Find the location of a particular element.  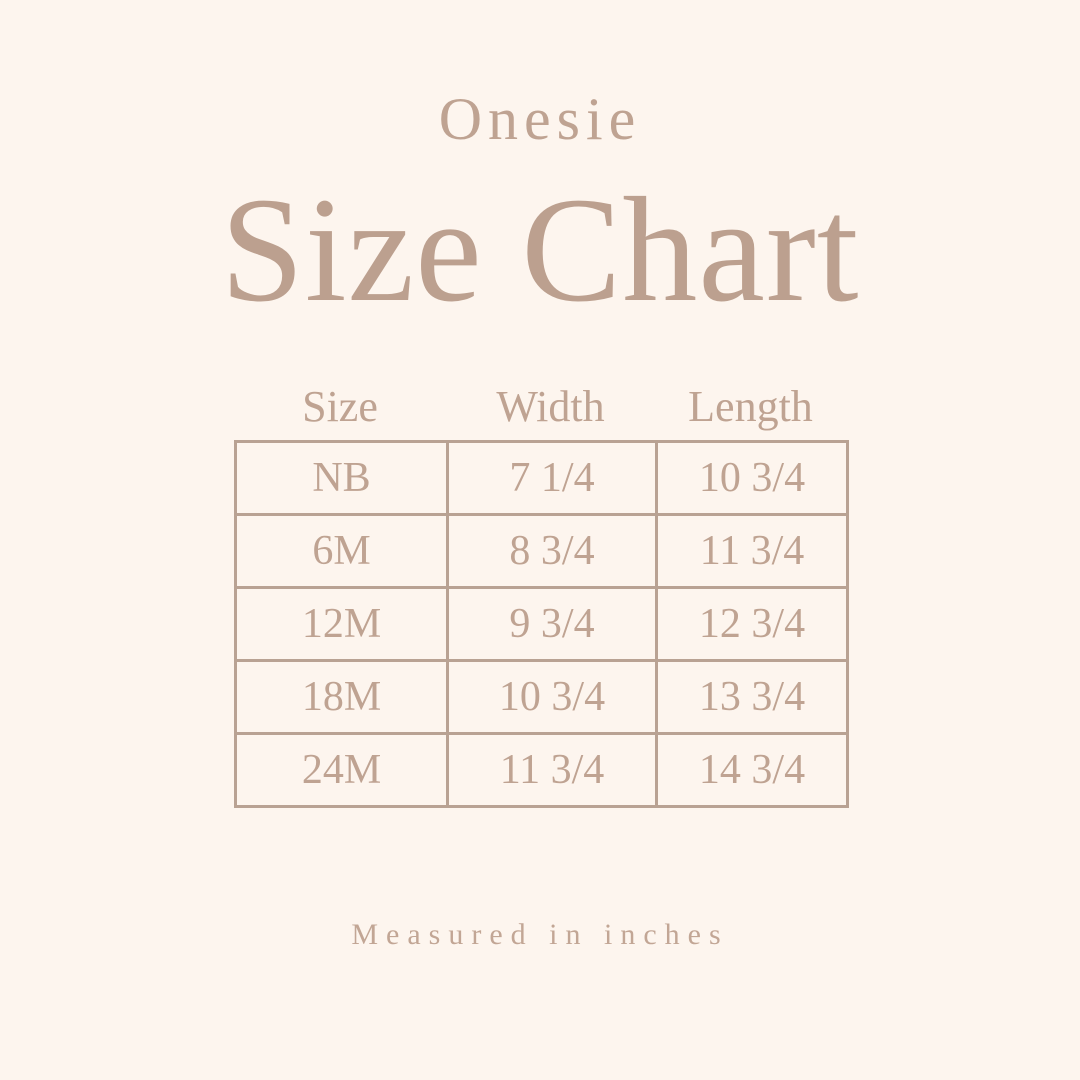

table-column-headers: Size Width Length is located at coordinates (540, 407).